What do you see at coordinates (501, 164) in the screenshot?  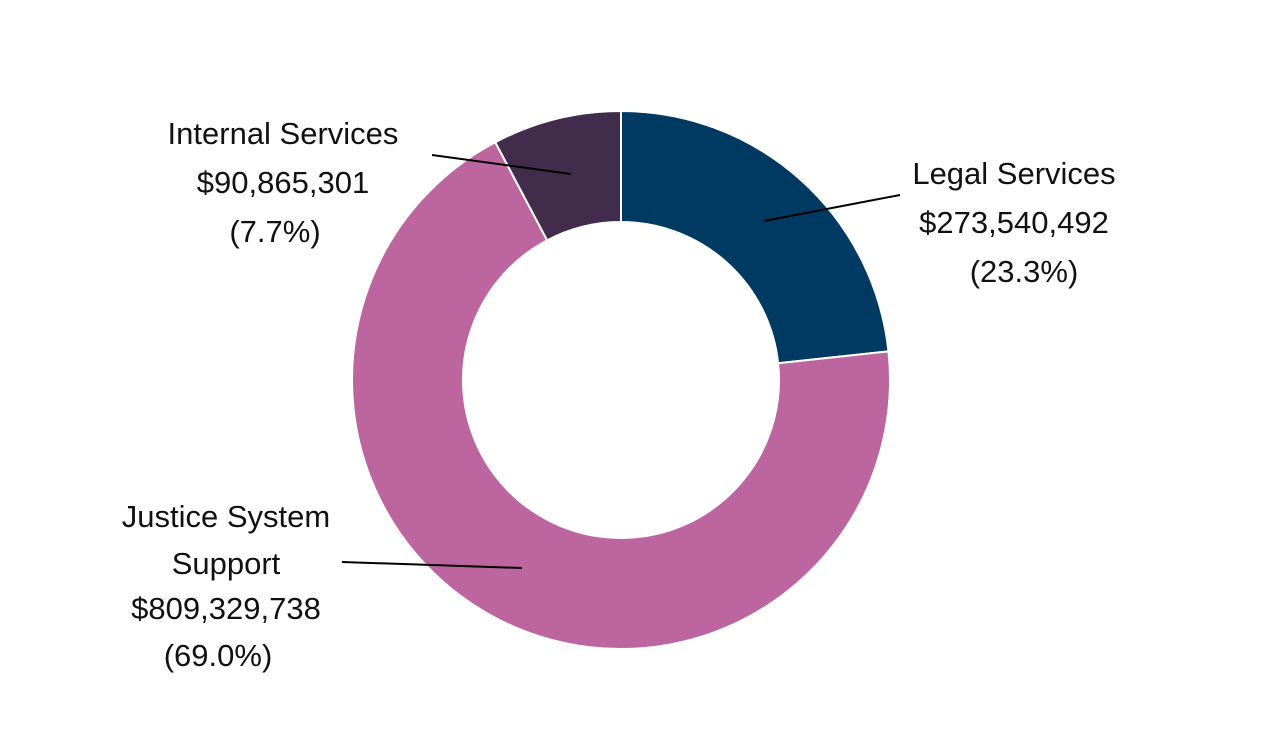 I see `leader-line-internal-services` at bounding box center [501, 164].